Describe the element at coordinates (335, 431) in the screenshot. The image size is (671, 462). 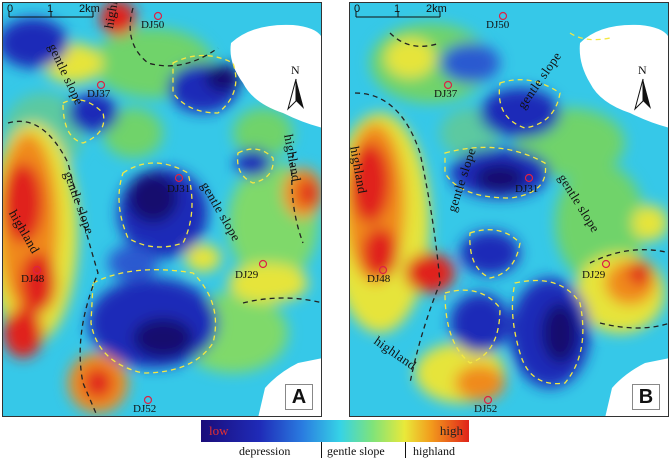
I see `legend-colorbar: low high` at that location.